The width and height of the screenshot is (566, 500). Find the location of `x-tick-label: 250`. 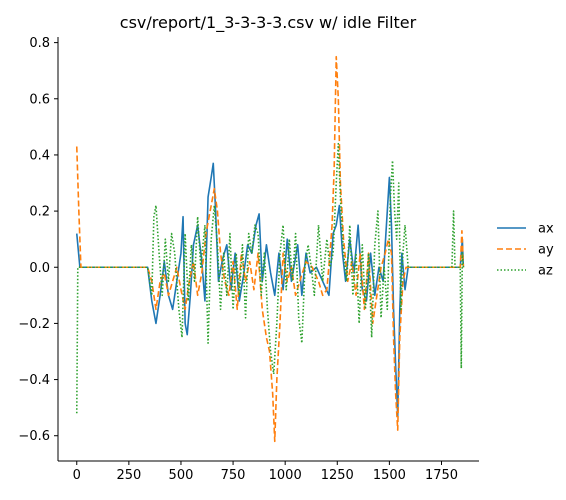

x-tick-label: 250 is located at coordinates (128, 475).